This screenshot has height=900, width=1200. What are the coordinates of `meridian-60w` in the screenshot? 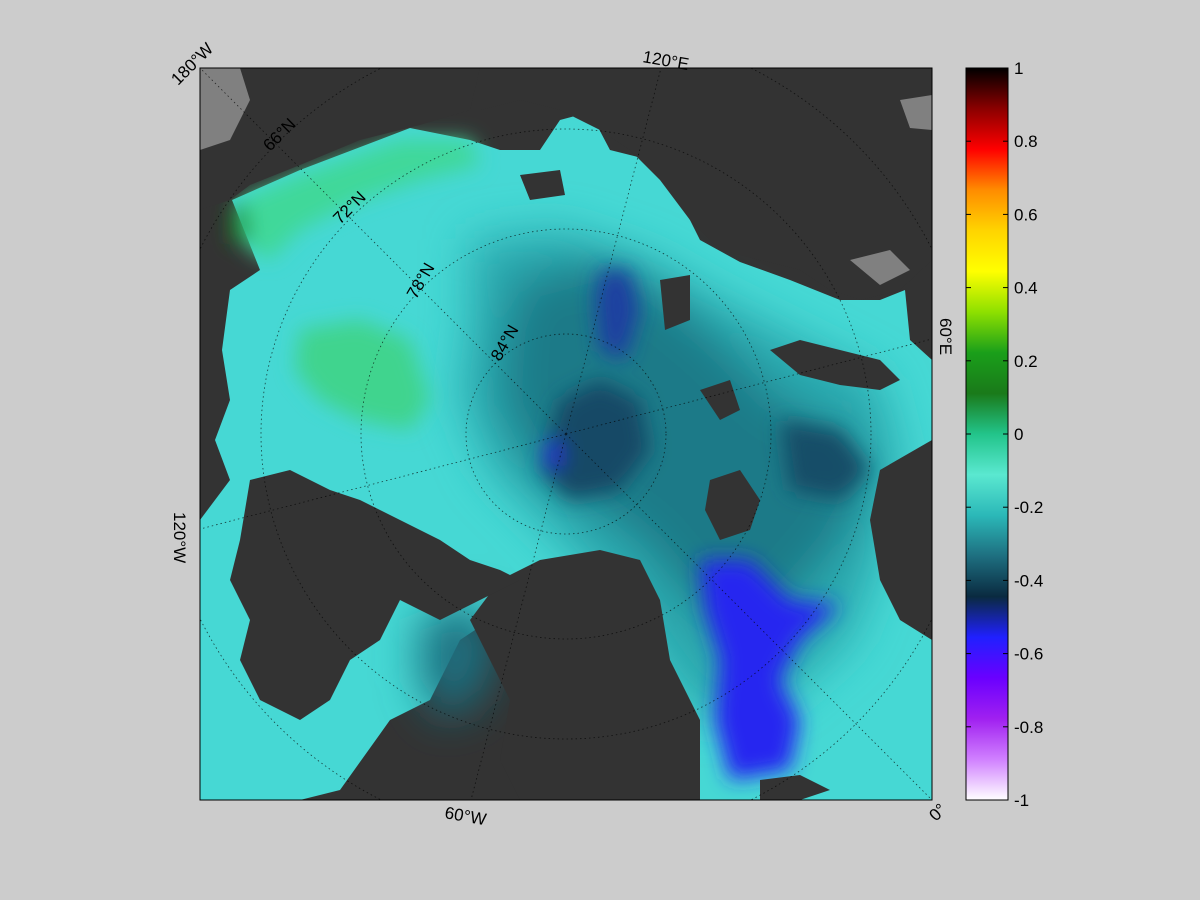 It's located at (518, 616).